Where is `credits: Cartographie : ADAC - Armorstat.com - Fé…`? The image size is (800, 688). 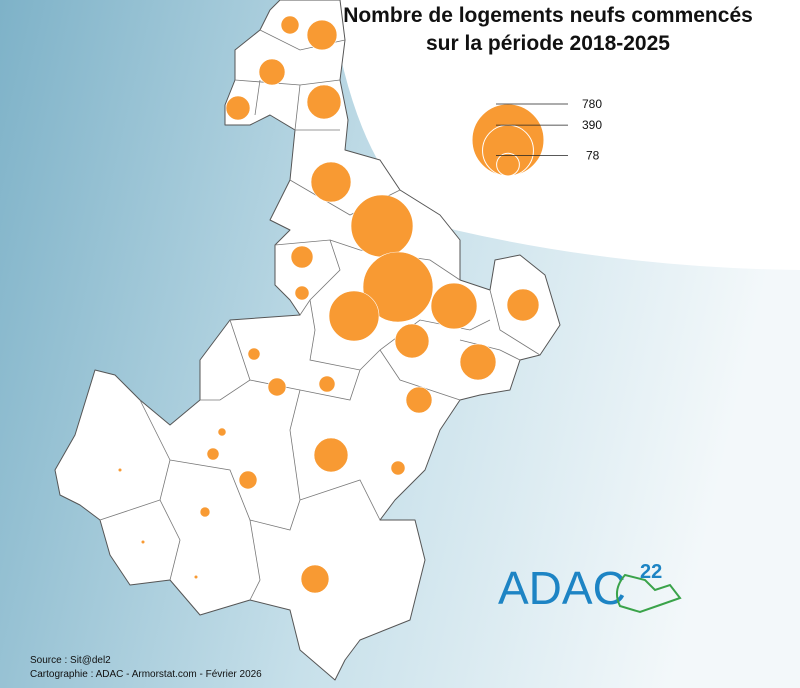
credits: Cartographie : ADAC - Armorstat.com - Fé… is located at coordinates (146, 674).